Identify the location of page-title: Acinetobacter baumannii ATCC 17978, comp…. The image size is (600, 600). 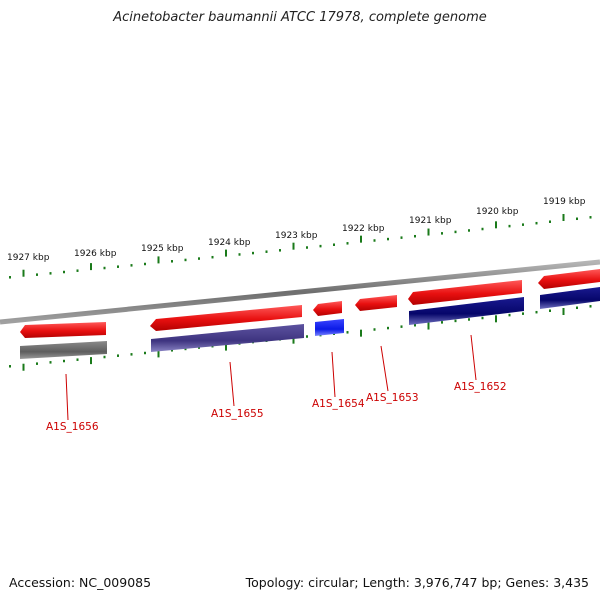
(300, 17).